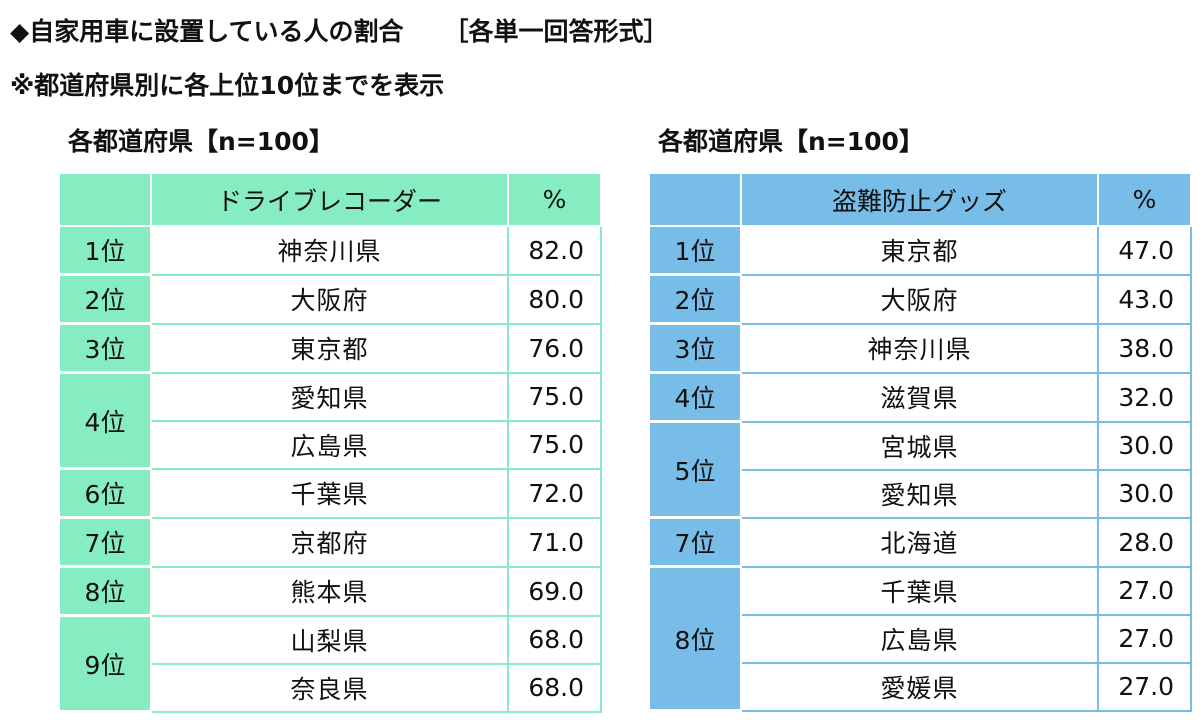 Image resolution: width=1200 pixels, height=720 pixels. Describe the element at coordinates (554, 299) in the screenshot. I see `percent-cell: 80.0` at that location.